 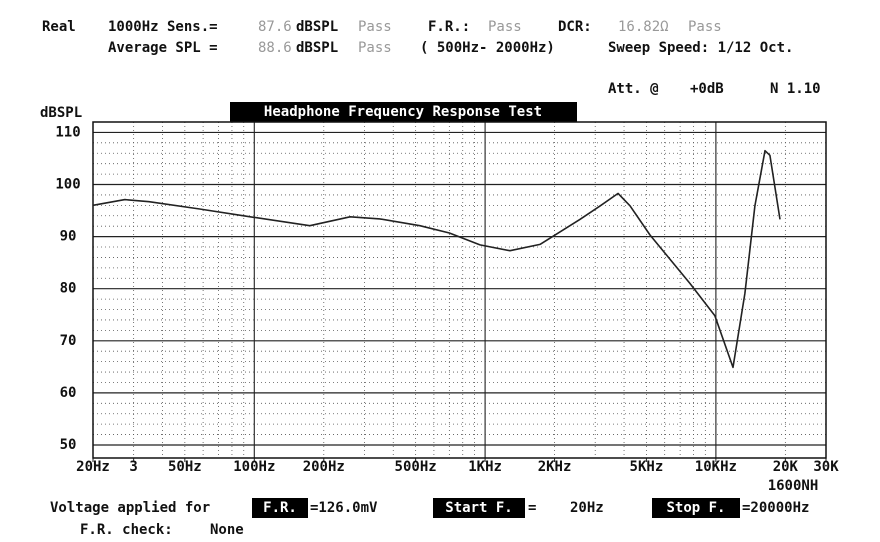 I want to click on y-tick-label: 110, so click(x=67, y=132).